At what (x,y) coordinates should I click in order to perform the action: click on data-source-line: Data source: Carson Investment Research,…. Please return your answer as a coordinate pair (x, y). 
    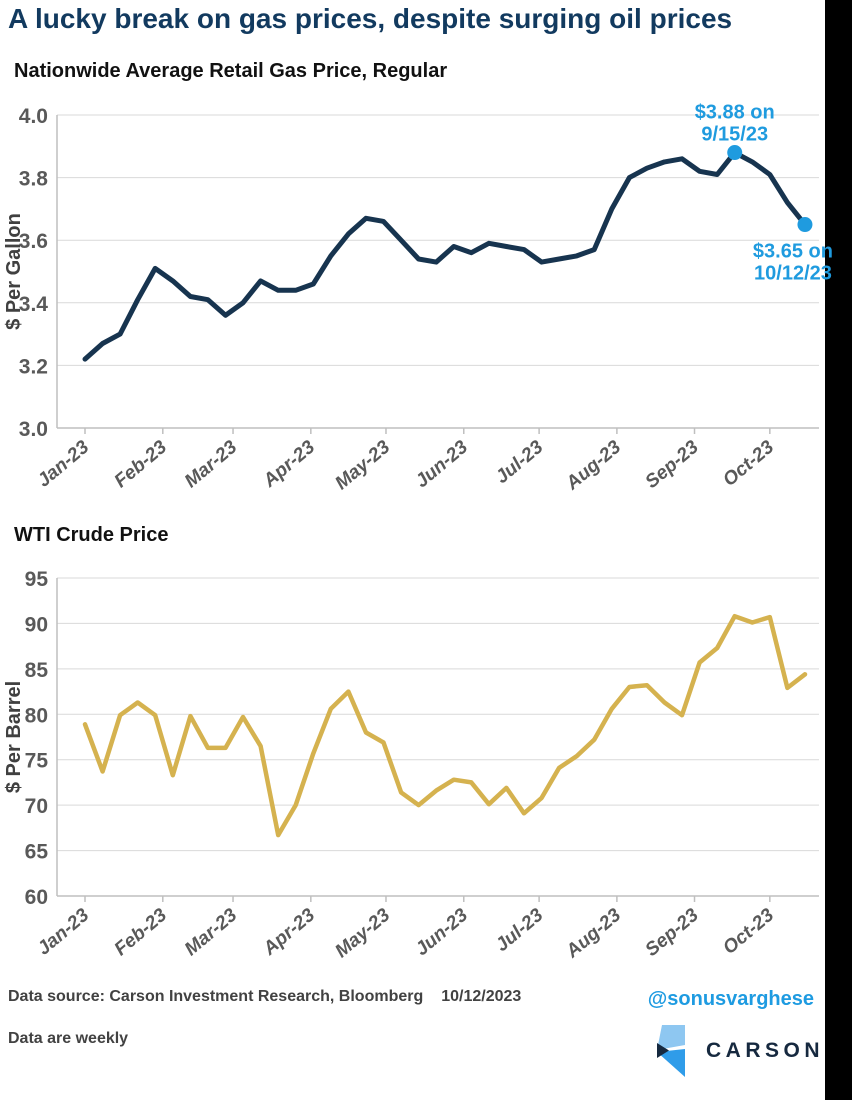
    Looking at the image, I should click on (264, 997).